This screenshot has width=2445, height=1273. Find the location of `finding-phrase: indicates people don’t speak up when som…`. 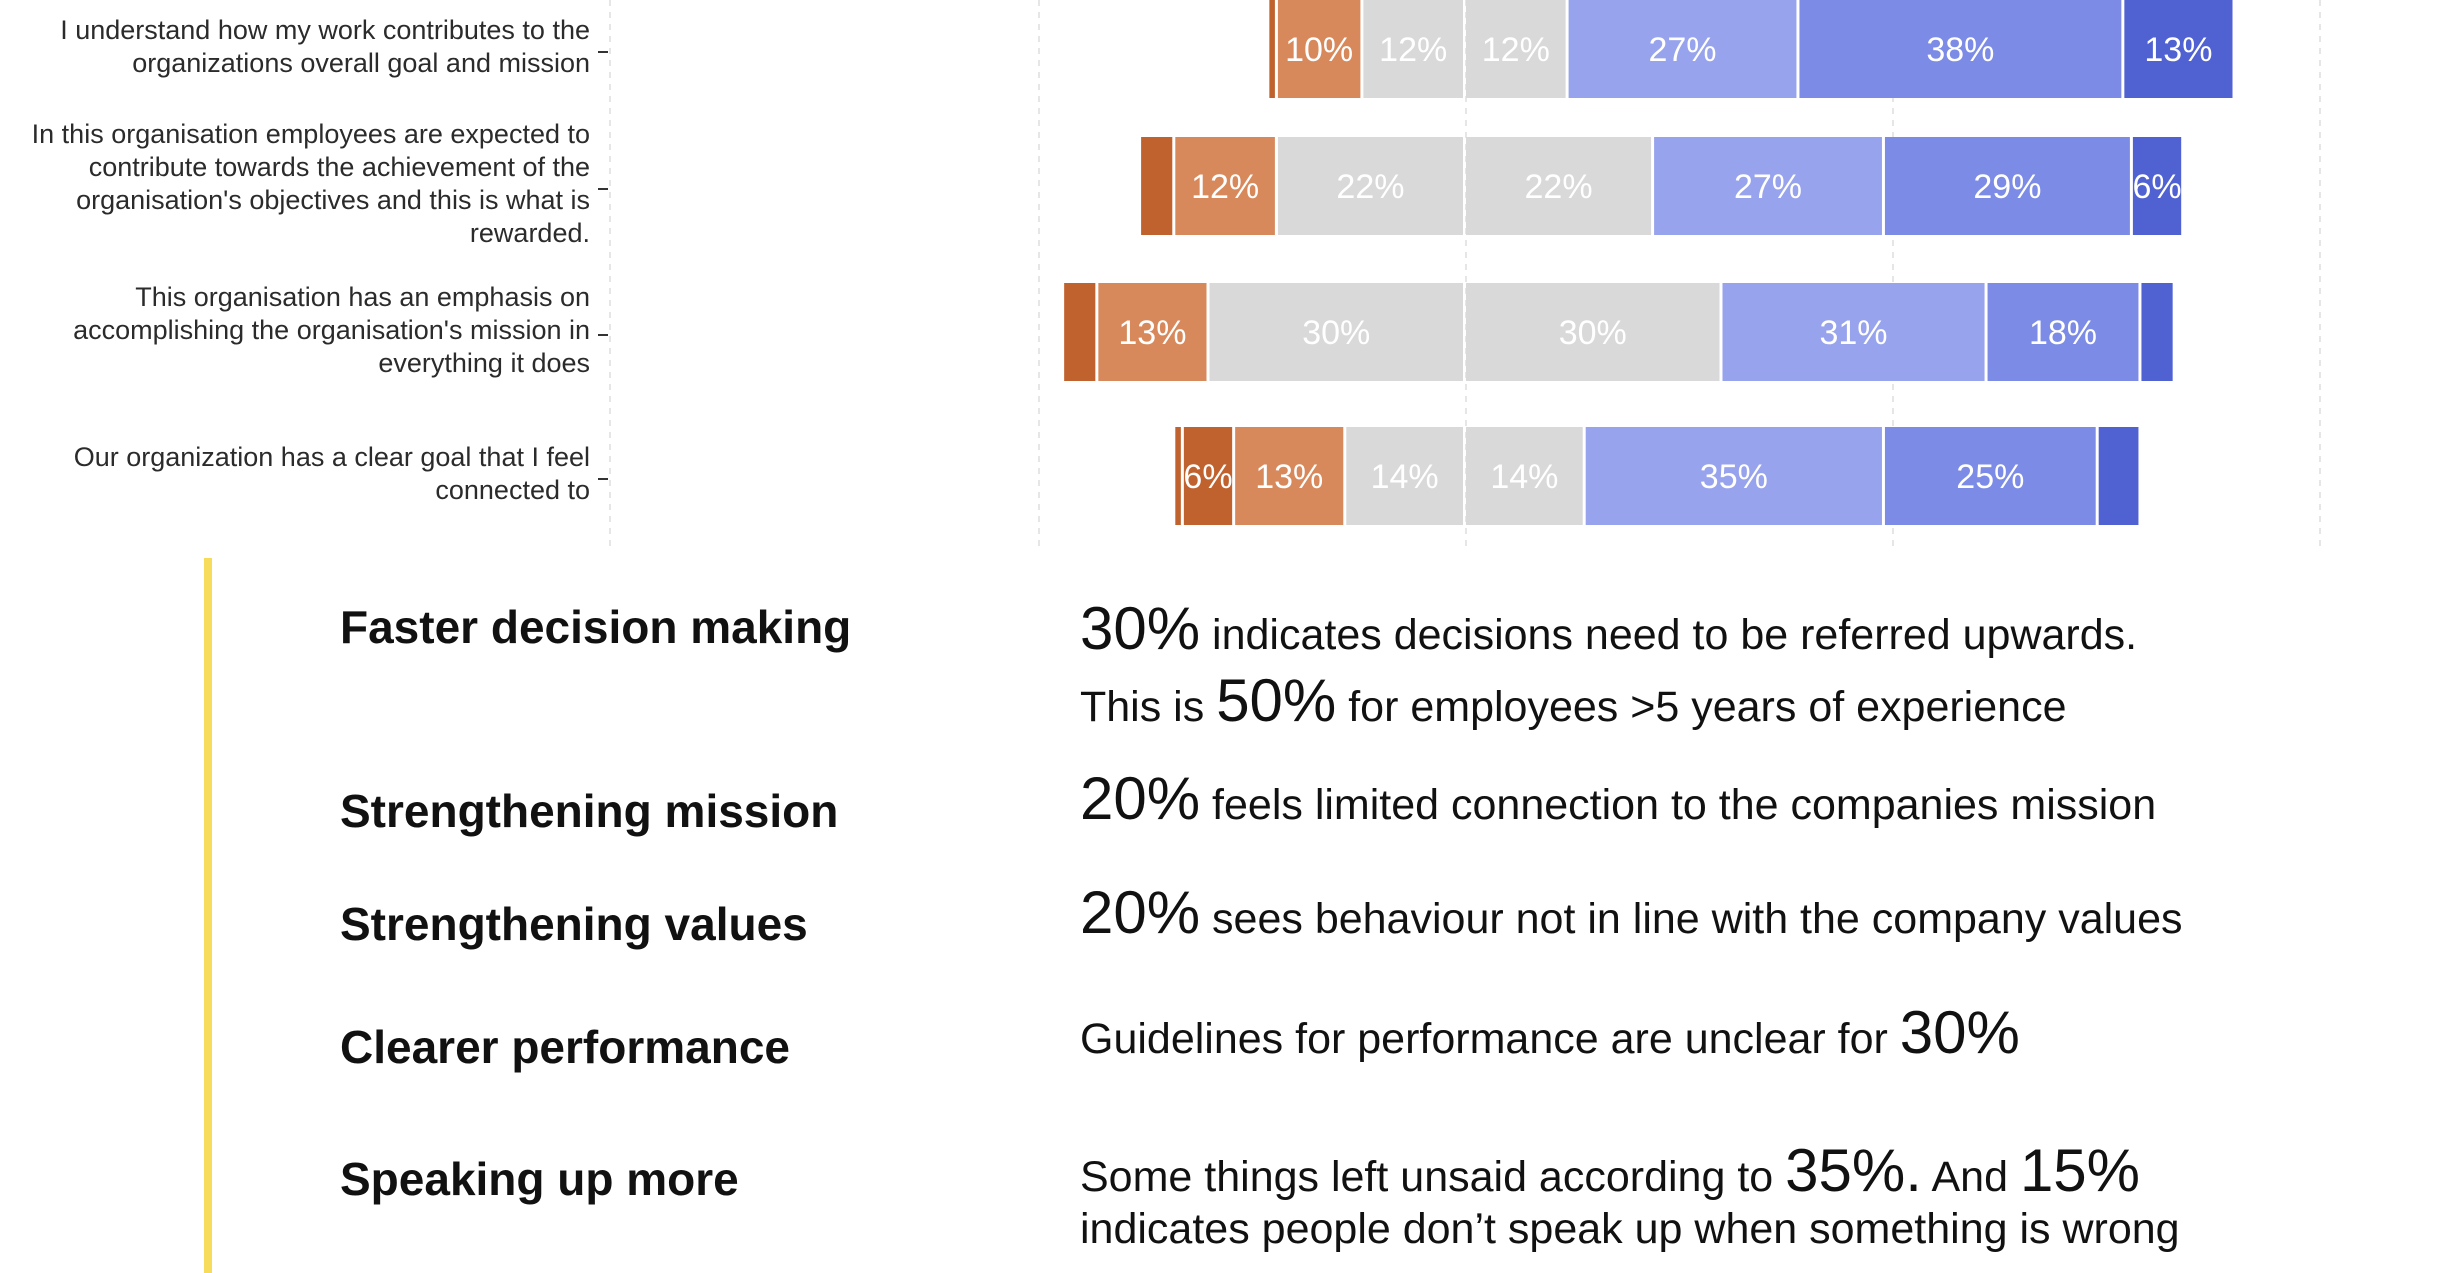

finding-phrase: indicates people don’t speak up when som… is located at coordinates (1630, 1229).